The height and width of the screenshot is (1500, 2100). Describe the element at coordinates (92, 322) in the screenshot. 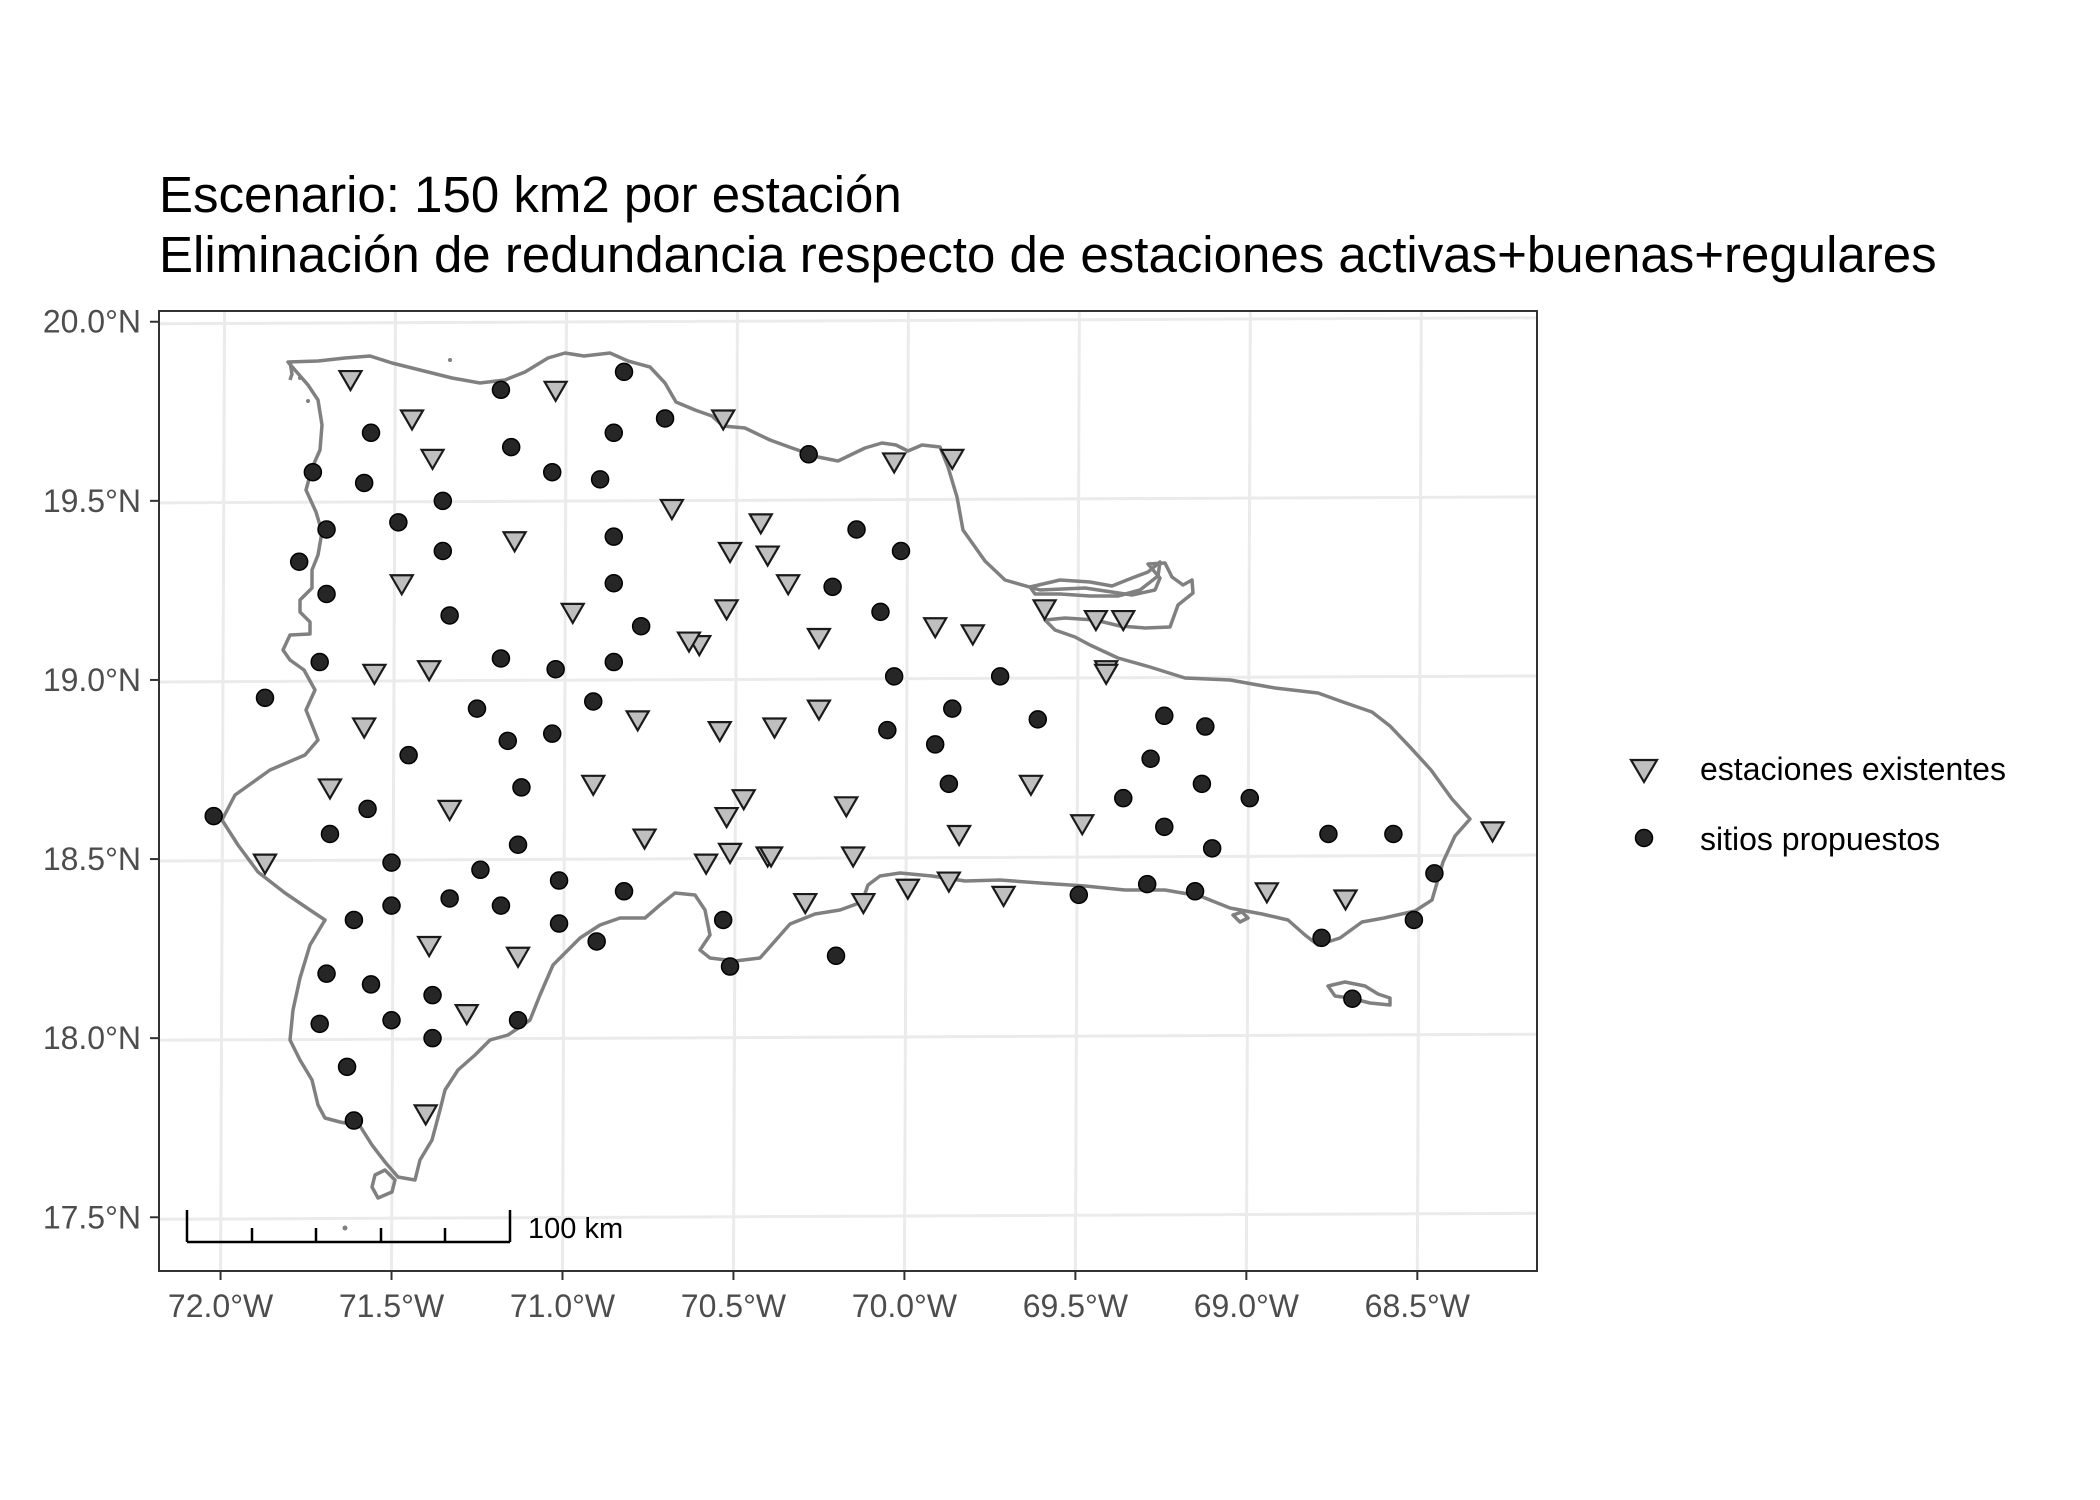

I see `y-tick-label: 20.0°N` at that location.